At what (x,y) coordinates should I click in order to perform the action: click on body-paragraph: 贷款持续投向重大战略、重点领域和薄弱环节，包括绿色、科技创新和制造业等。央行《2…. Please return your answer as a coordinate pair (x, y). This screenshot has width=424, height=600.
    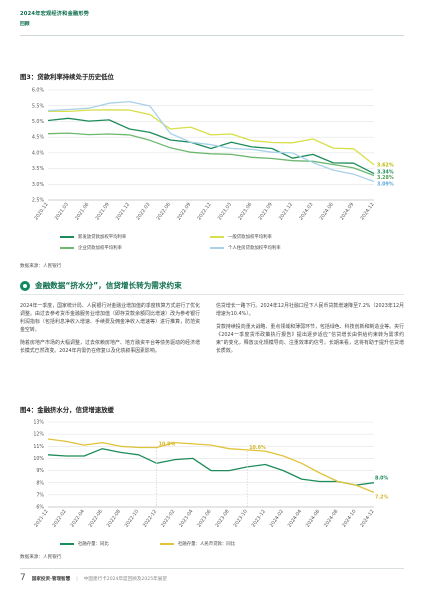
    Looking at the image, I should click on (310, 339).